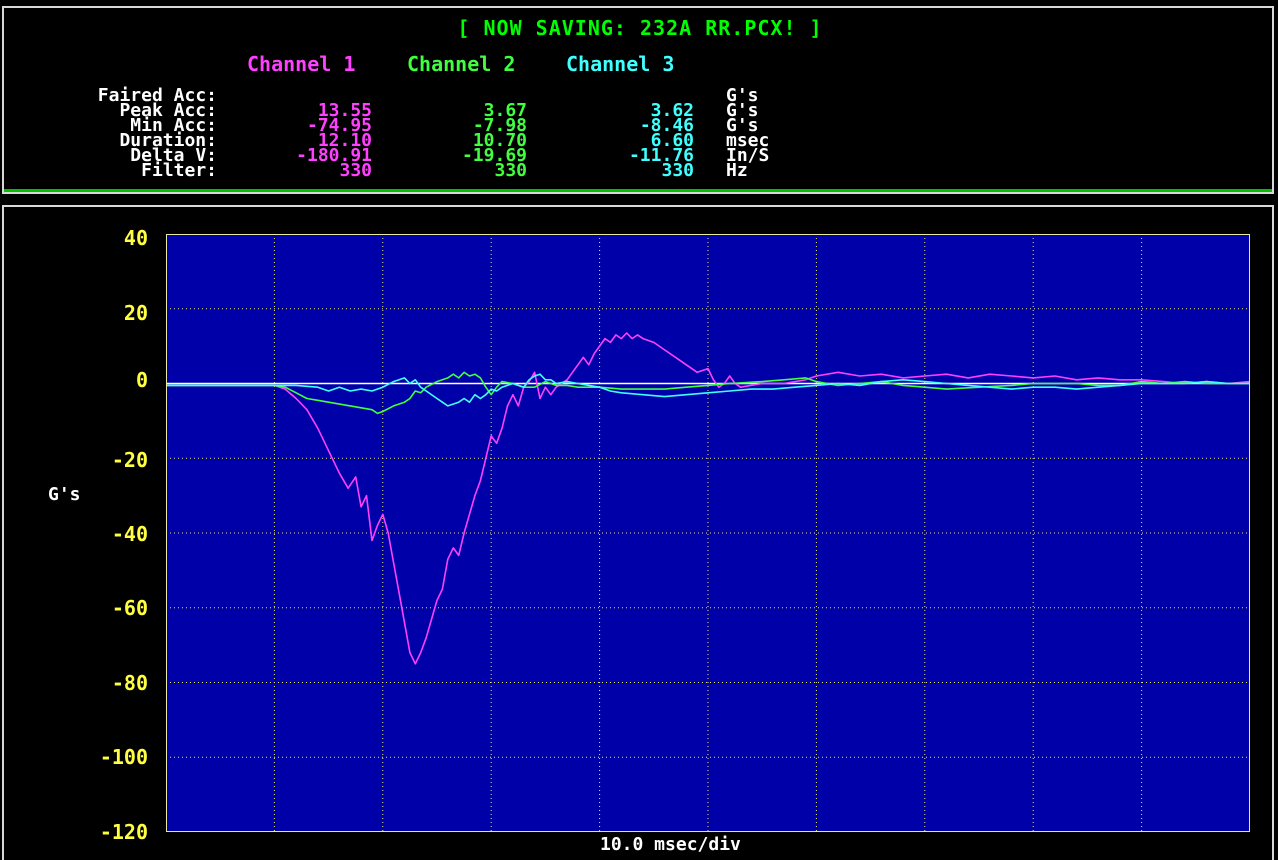  What do you see at coordinates (344, 140) in the screenshot?
I see `duration-ch1: 12.10` at bounding box center [344, 140].